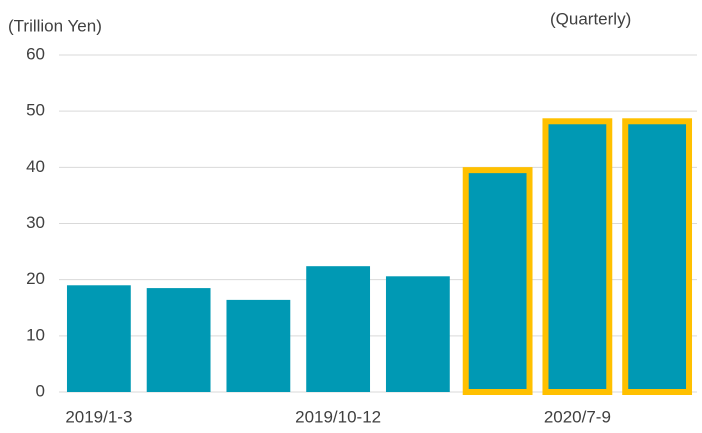 The height and width of the screenshot is (433, 702). What do you see at coordinates (577, 416) in the screenshot?
I see `x-tick-label: 2020/7-9` at bounding box center [577, 416].